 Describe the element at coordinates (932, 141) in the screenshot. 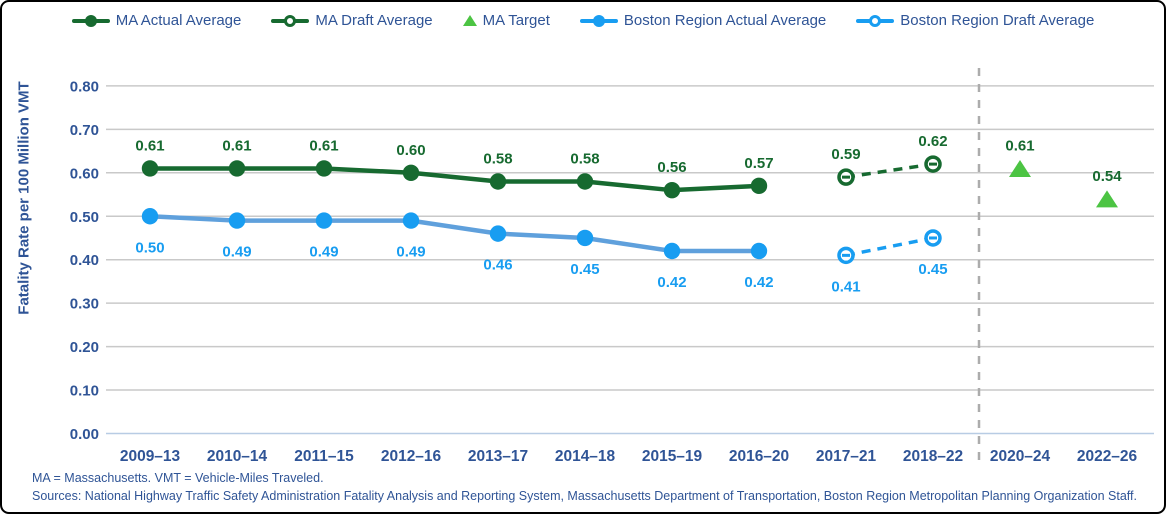

I see `ma-draft-data-label: 0.62` at that location.